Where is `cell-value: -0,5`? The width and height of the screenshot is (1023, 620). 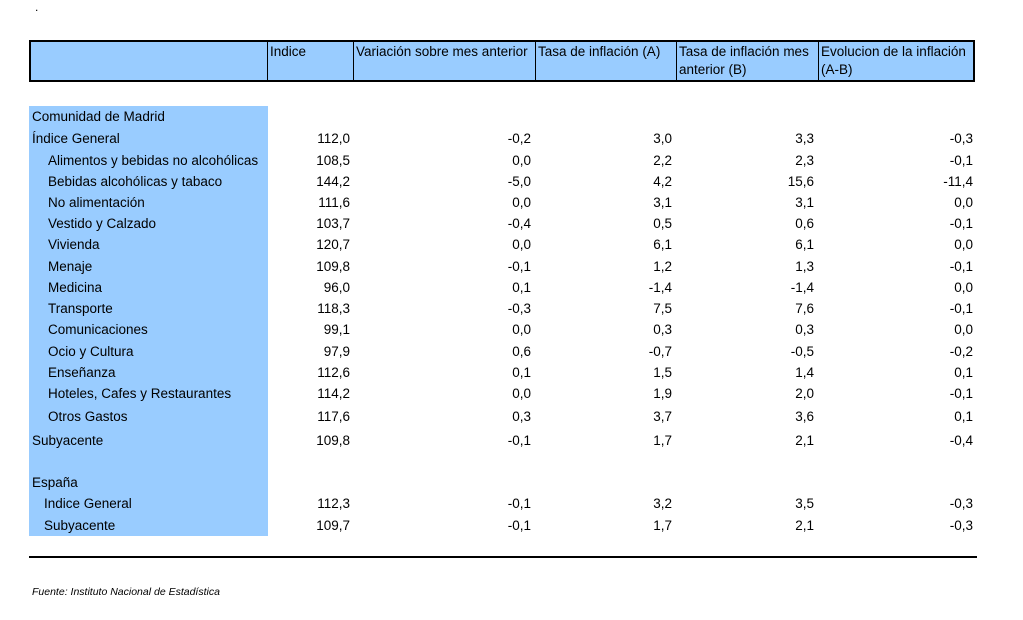
cell-value: -0,5 is located at coordinates (802, 351).